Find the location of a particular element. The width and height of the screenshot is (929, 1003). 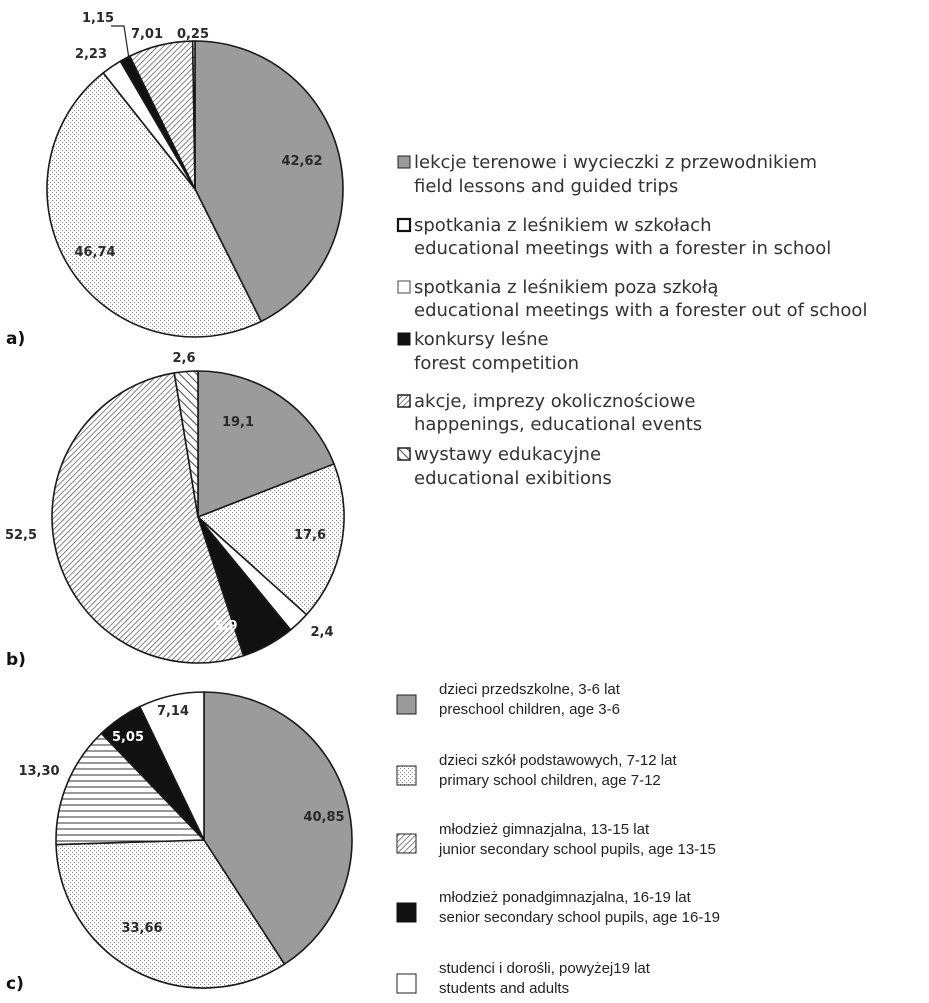

pie-chart-b: 19,1 17,6 2,4 5,9 52,5 2,6 is located at coordinates (175, 507).